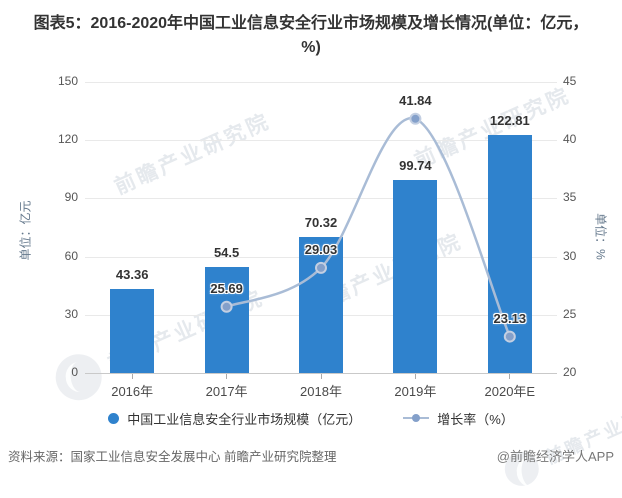 This screenshot has width=622, height=498. What do you see at coordinates (132, 274) in the screenshot?
I see `bar-value-label-2016年: 43.36` at bounding box center [132, 274].